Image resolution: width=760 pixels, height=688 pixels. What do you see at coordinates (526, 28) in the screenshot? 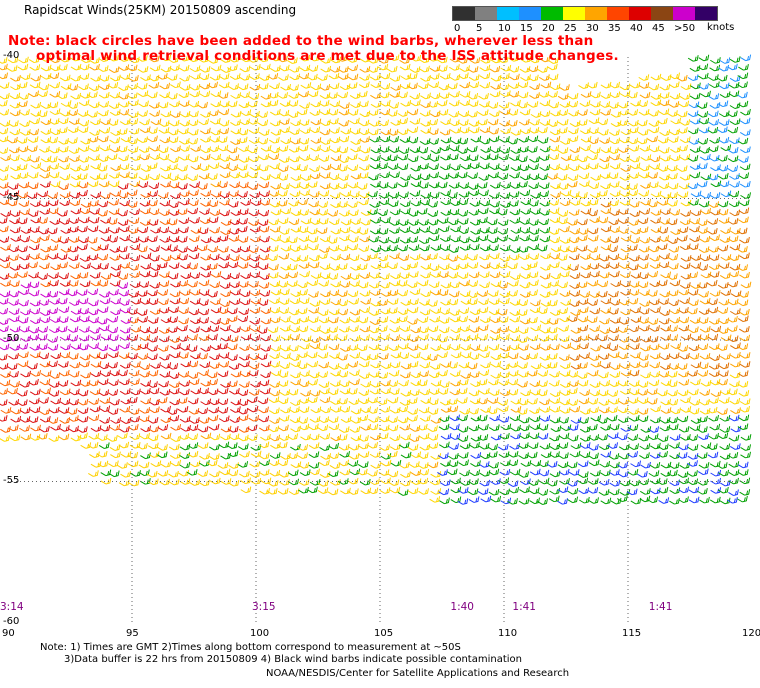
I see `legend-label: 15` at bounding box center [526, 28].